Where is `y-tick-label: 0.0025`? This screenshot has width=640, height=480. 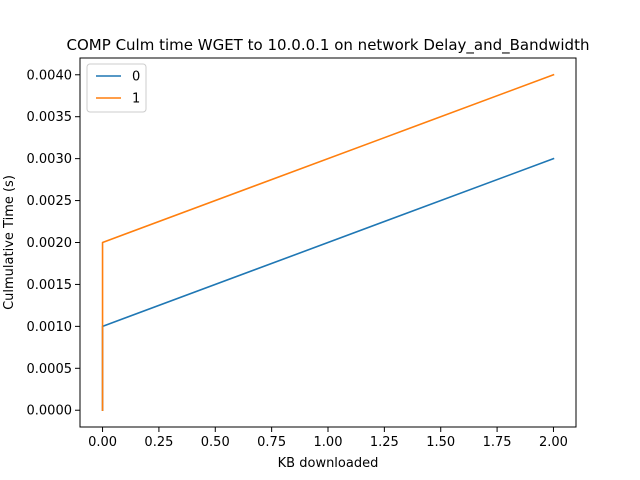
y-tick-label: 0.0025 is located at coordinates (50, 201).